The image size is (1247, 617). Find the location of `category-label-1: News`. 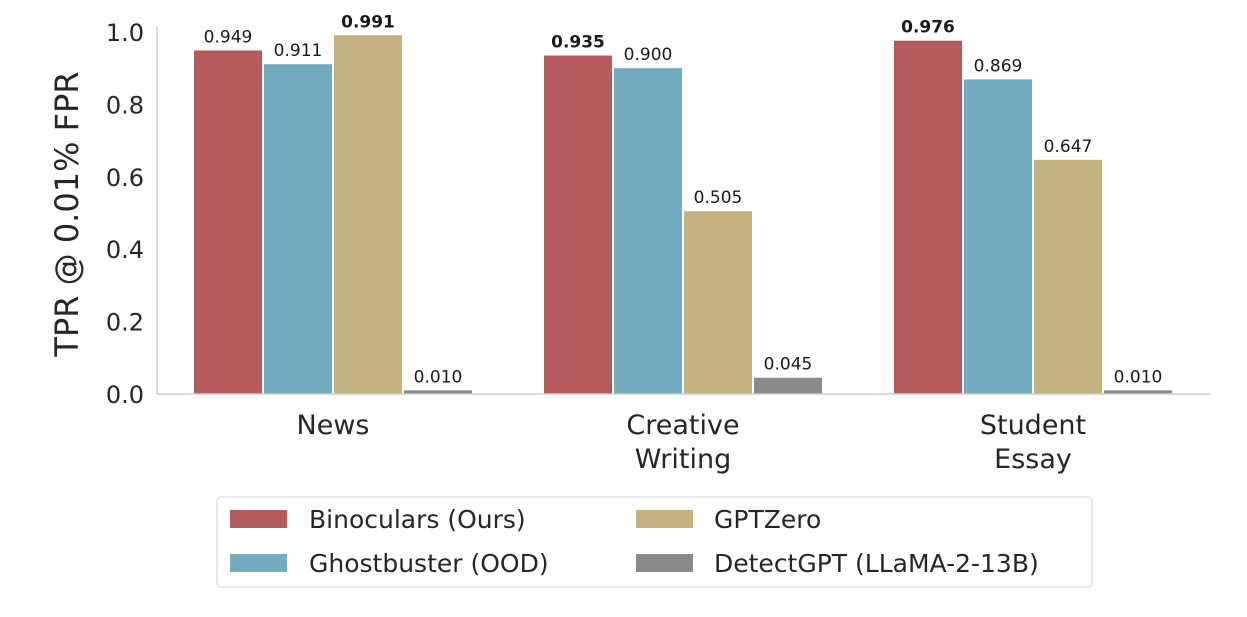

category-label-1: News is located at coordinates (333, 425).